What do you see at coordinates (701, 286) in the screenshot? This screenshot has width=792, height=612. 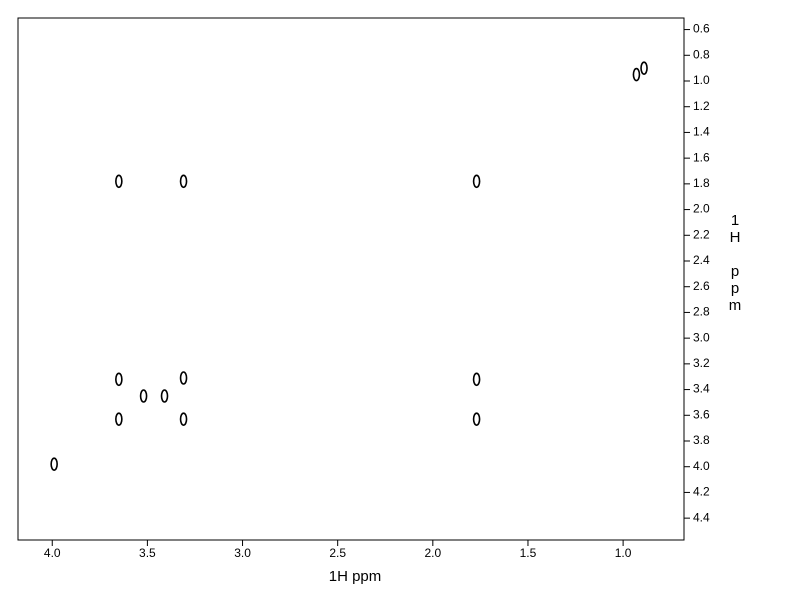 I see `y-tick-label: 2.6` at bounding box center [701, 286].